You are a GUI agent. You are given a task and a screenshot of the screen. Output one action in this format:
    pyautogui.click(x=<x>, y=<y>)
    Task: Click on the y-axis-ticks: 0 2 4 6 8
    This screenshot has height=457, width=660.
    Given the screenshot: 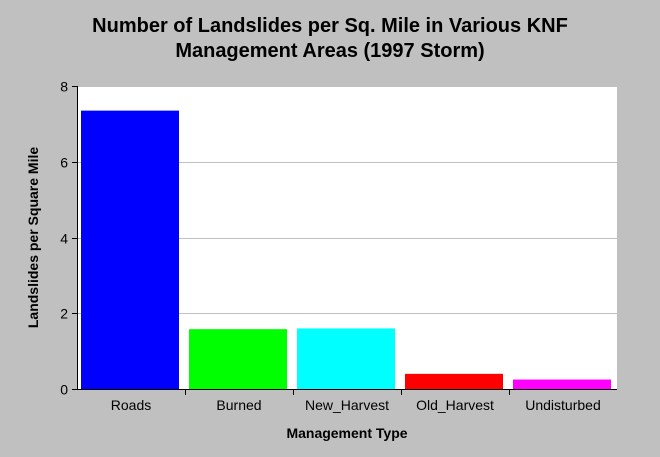 What is the action you would take?
    pyautogui.click(x=68, y=238)
    